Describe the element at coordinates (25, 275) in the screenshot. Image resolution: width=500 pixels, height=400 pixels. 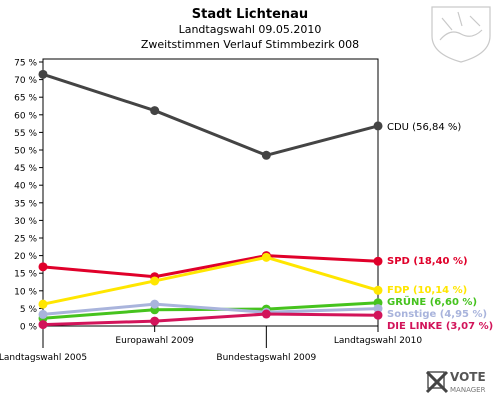
I see `y-tick-label: 15 %` at that location.